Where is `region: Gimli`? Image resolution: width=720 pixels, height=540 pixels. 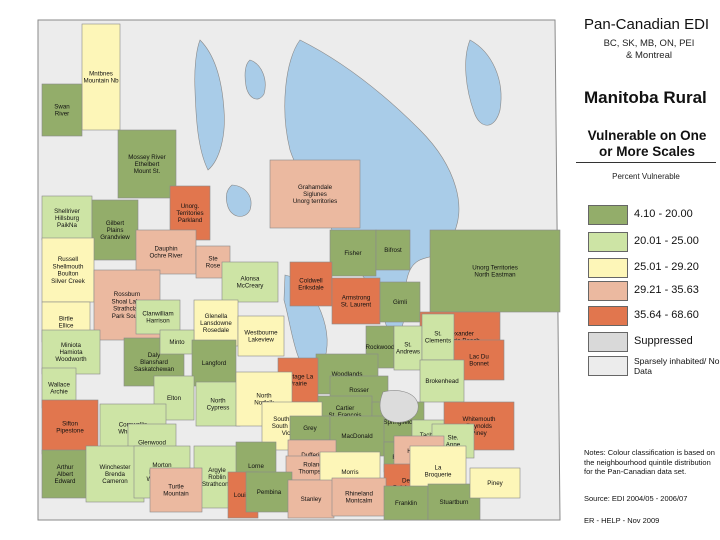
region: Gimli is located at coordinates (400, 302).